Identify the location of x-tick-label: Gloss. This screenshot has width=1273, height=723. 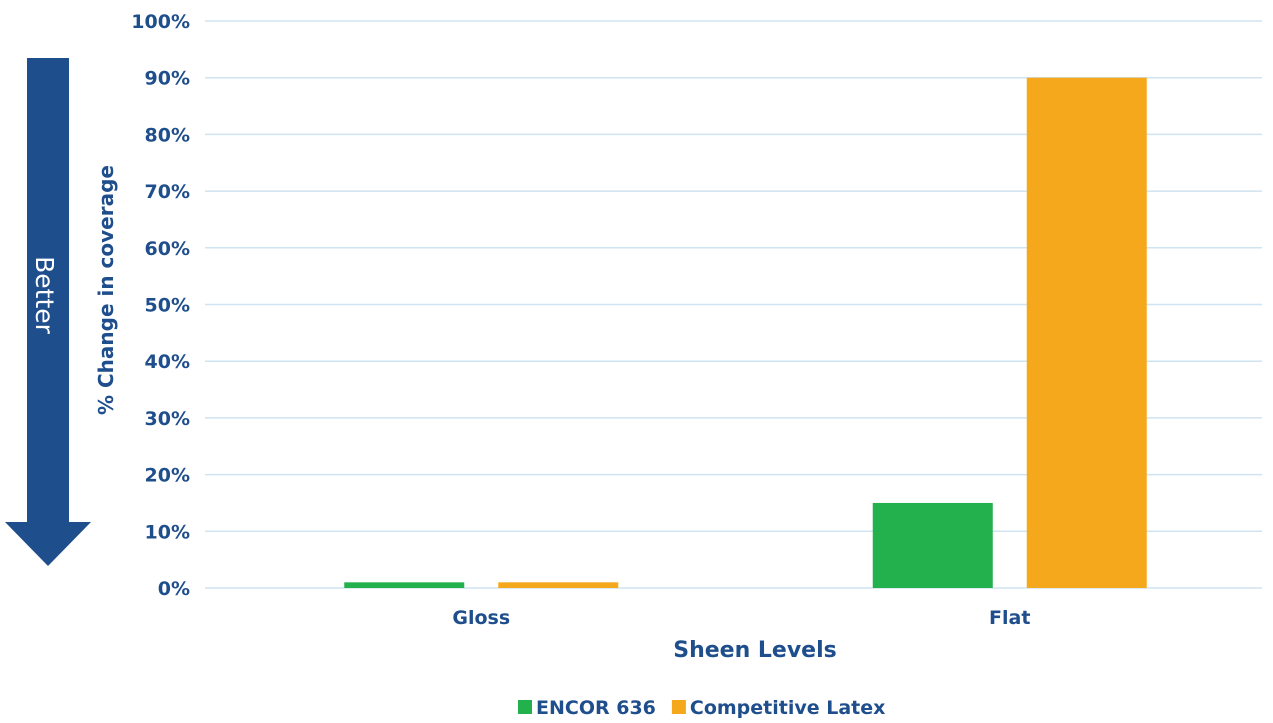
(481, 618).